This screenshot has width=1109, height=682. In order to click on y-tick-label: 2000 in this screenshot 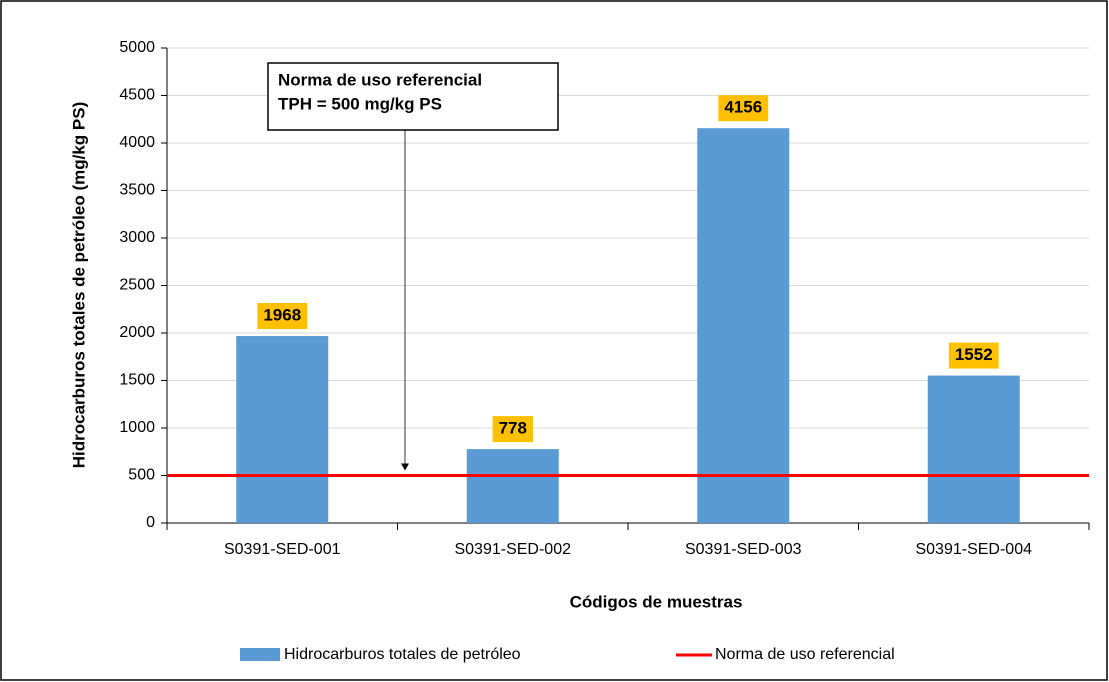, I will do `click(137, 332)`.